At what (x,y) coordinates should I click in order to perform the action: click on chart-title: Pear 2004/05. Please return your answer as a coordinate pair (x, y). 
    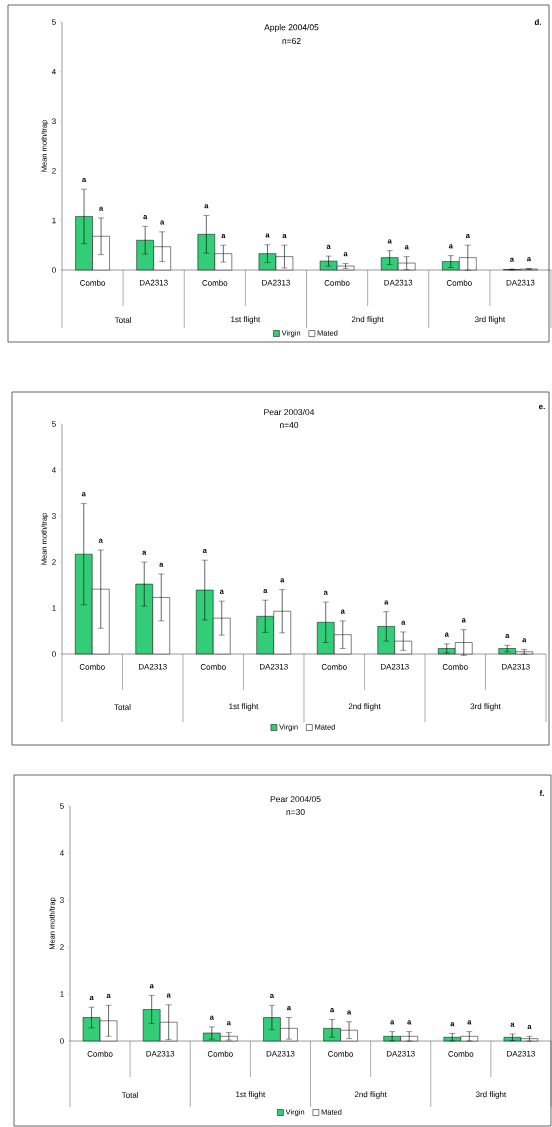
    Looking at the image, I should click on (295, 799).